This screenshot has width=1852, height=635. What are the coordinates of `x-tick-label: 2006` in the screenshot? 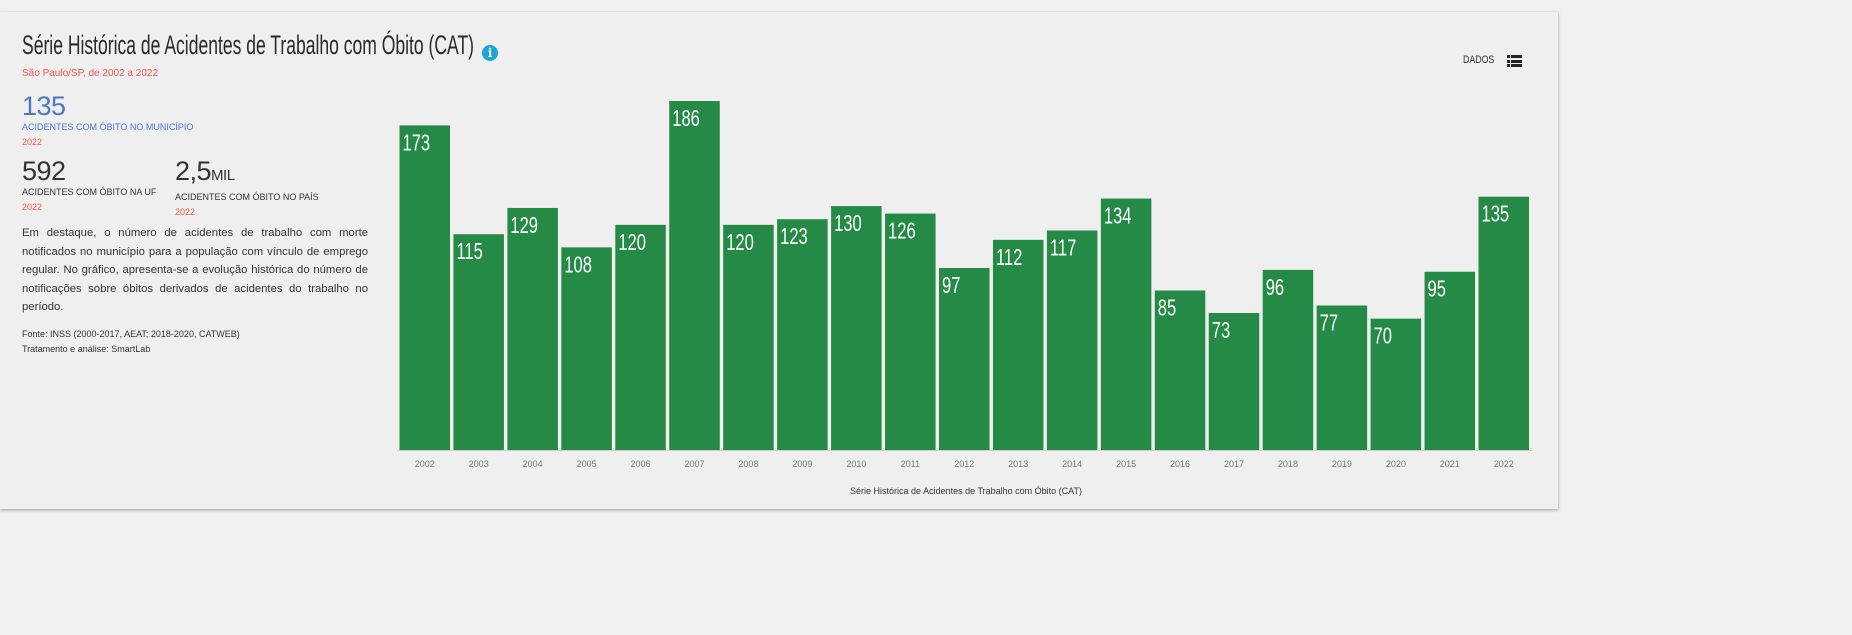 It's located at (641, 464).